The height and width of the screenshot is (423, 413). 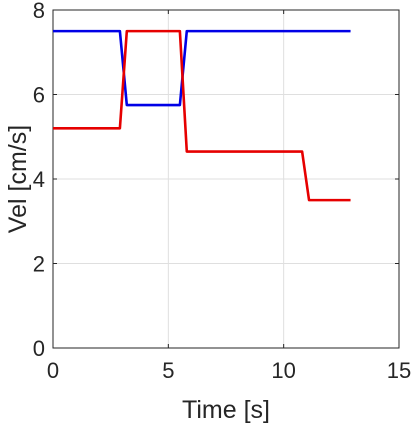 I want to click on y-tick-labels: 0 2 4 6 8, so click(x=39, y=180).